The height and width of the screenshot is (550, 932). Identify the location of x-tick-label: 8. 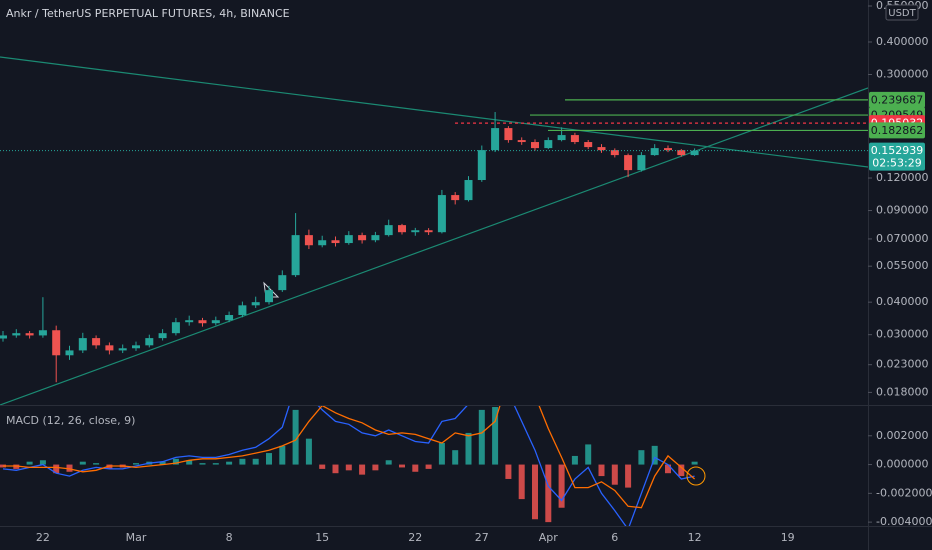
(229, 537).